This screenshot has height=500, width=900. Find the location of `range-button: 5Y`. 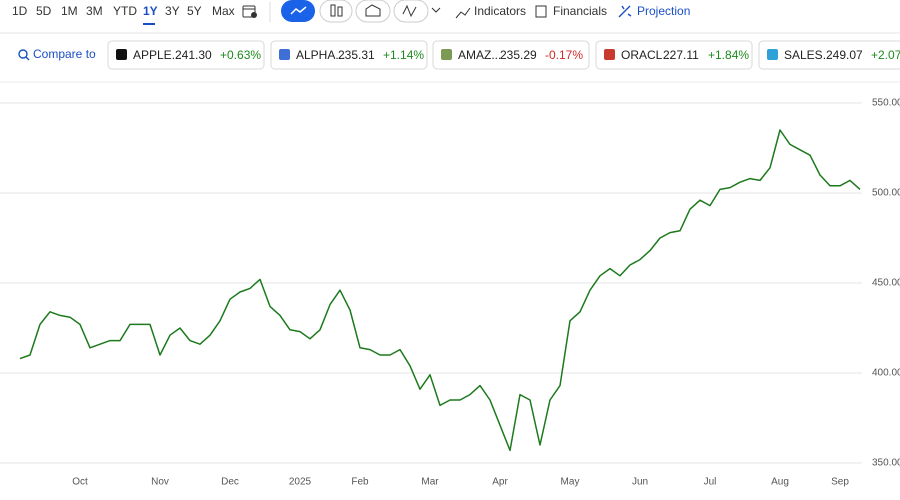

range-button: 5Y is located at coordinates (194, 11).